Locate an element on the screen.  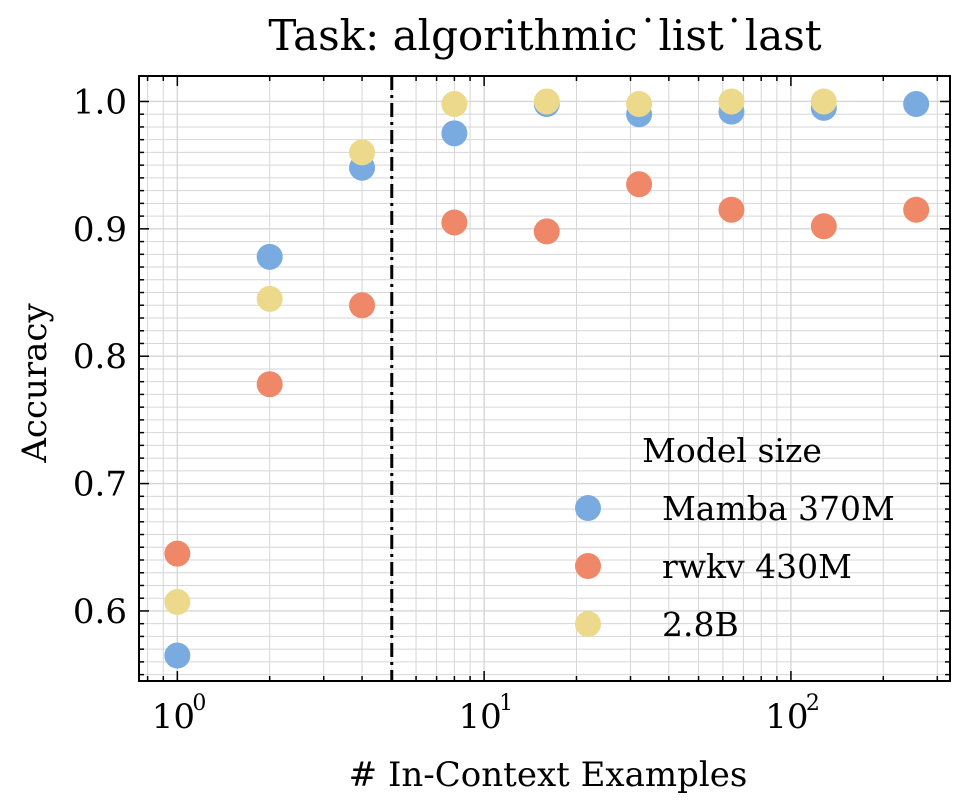
y-tick-label: 0.8 is located at coordinates (100, 357).